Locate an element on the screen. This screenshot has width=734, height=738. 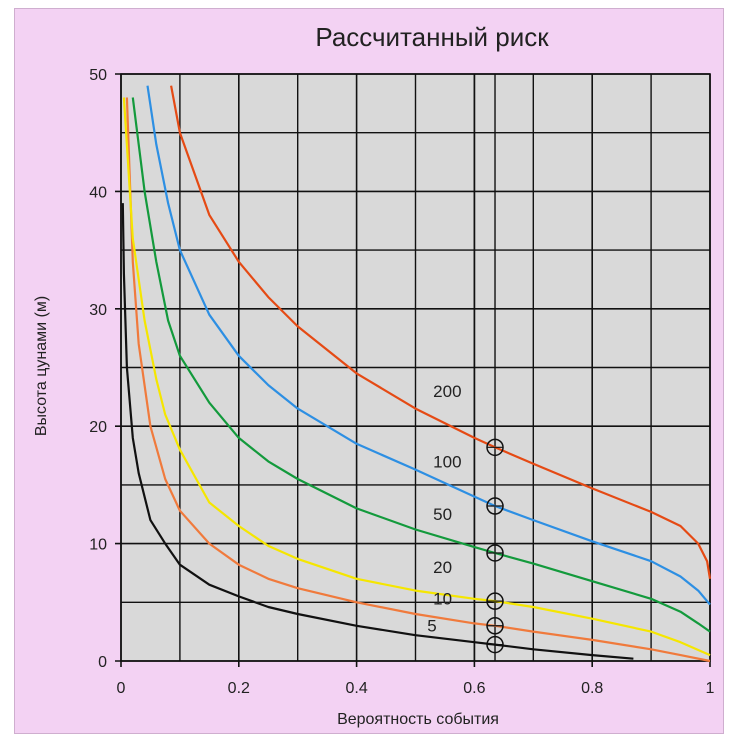
x-tick-label: 0 is located at coordinates (121, 688).